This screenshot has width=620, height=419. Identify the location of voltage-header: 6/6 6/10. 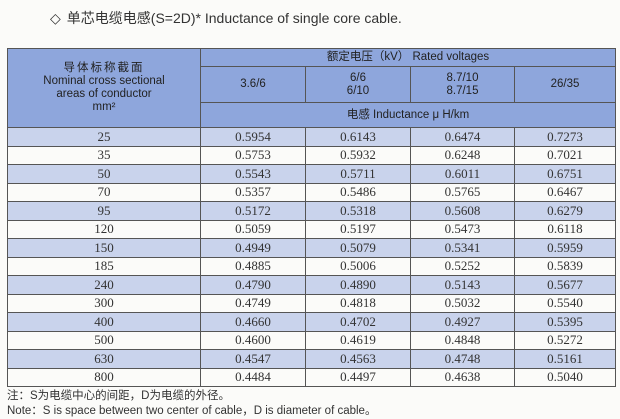
(358, 84).